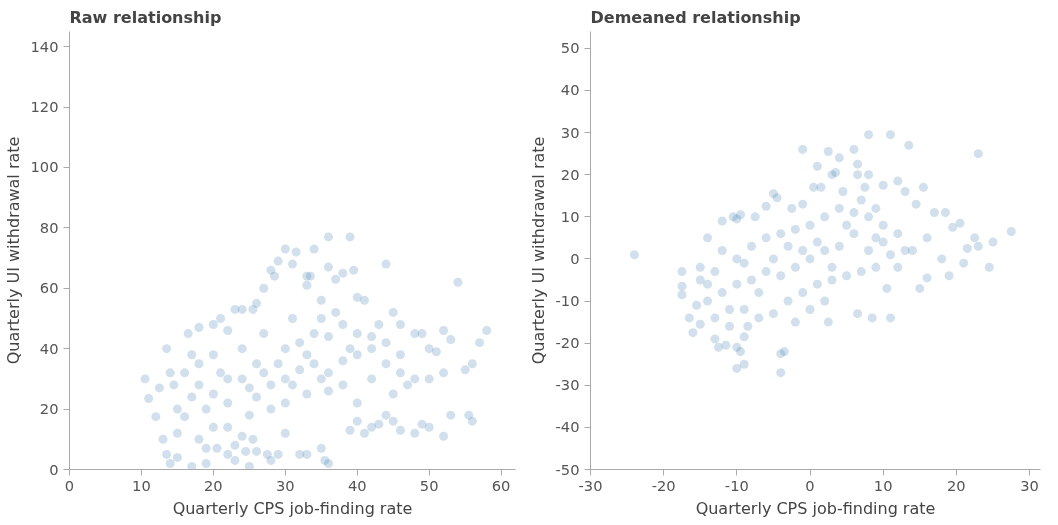 The image size is (1058, 525). Describe the element at coordinates (570, 48) in the screenshot. I see `y-tick-label: 50` at that location.